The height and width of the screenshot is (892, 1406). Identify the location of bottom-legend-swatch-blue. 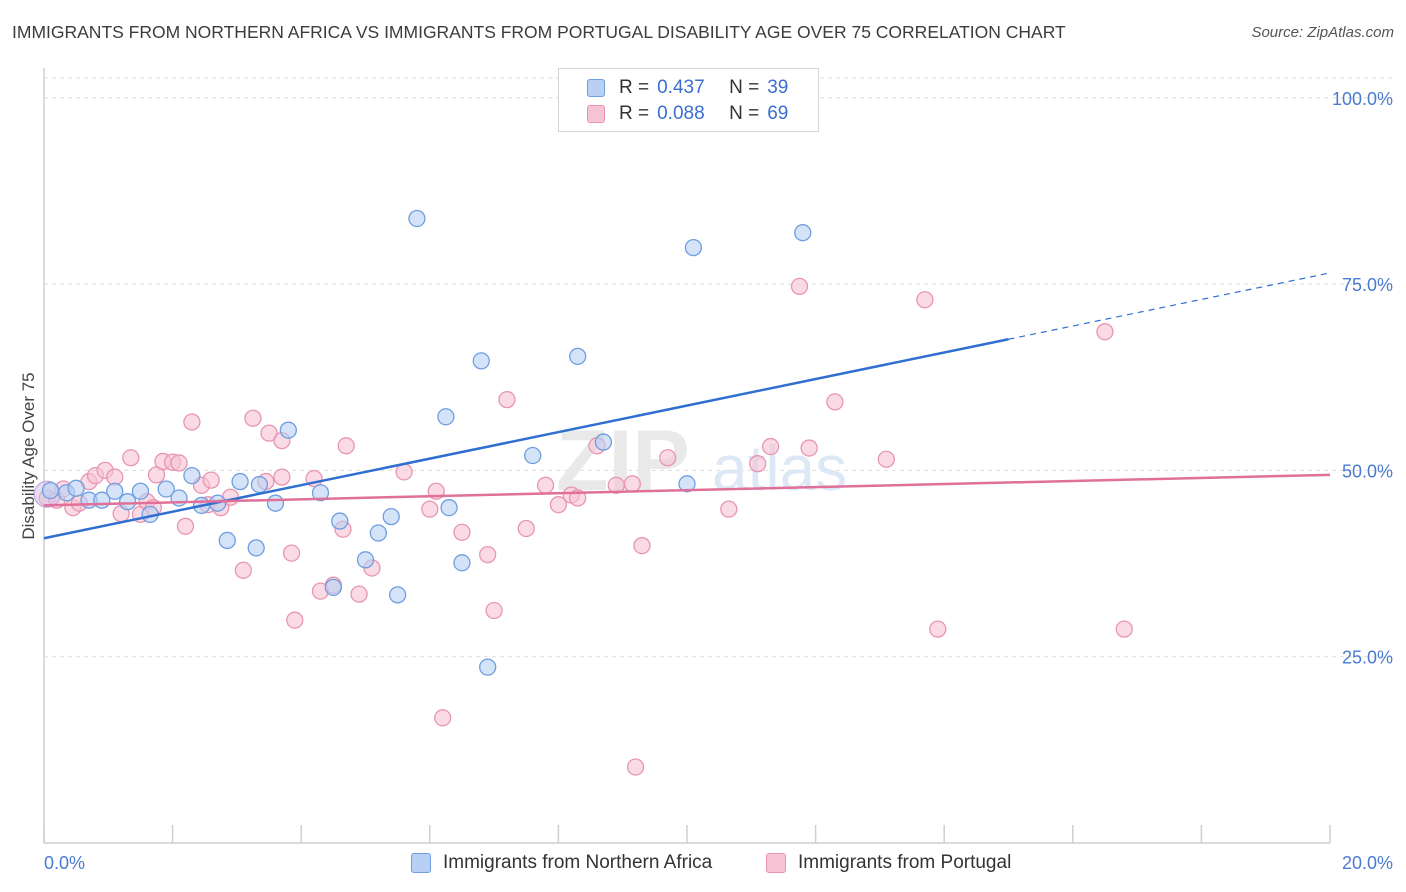
(421, 863).